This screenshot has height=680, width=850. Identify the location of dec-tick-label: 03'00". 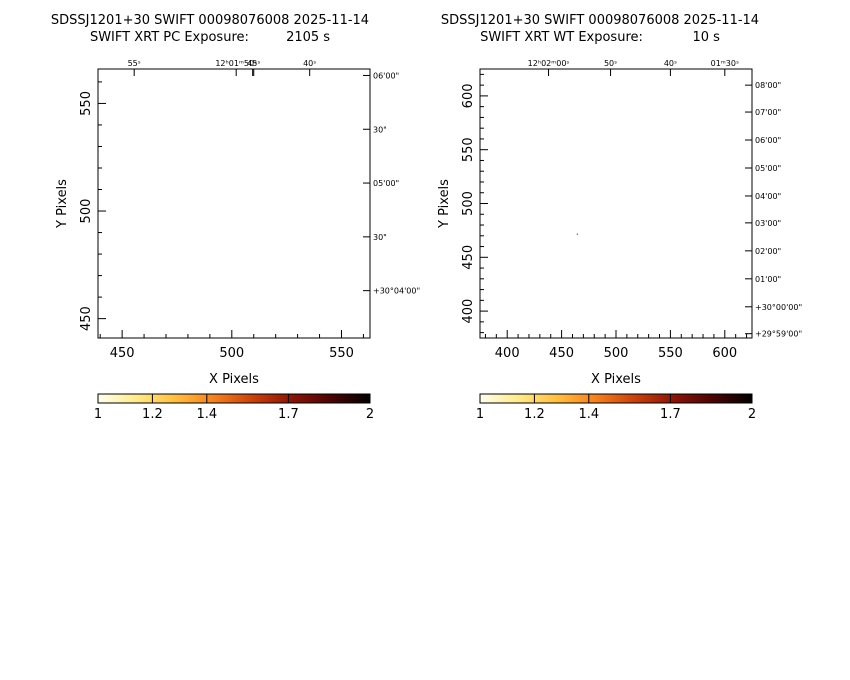
(768, 223).